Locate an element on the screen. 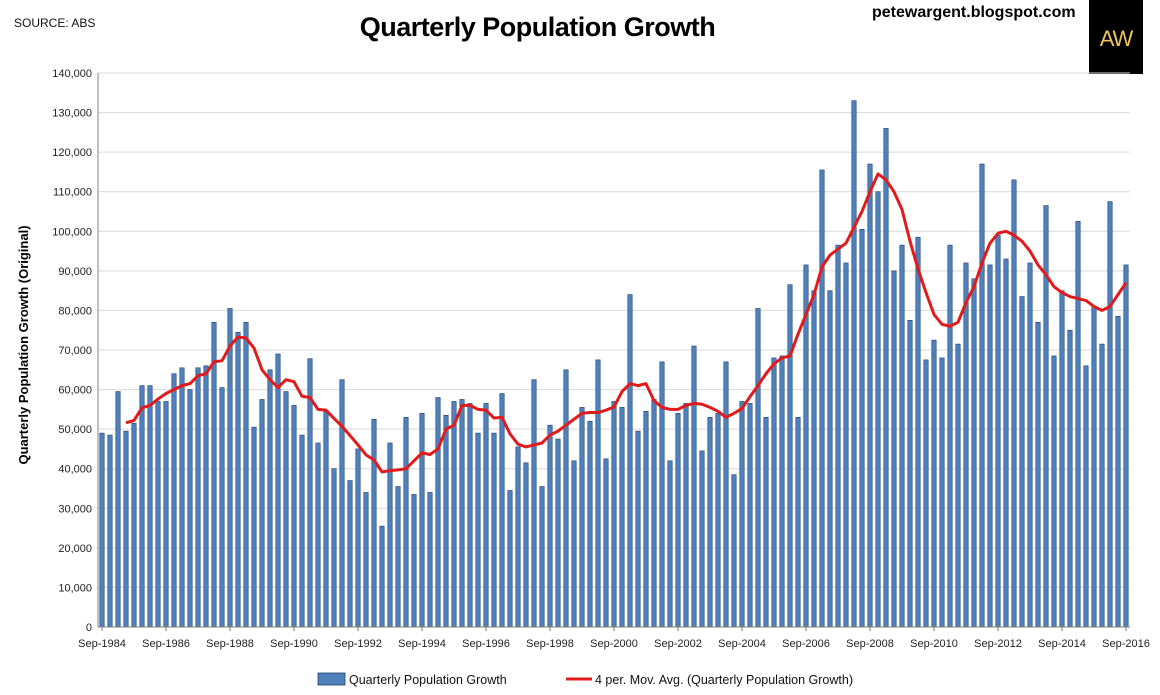 This screenshot has height=695, width=1160. logo-text: AW is located at coordinates (1116, 38).